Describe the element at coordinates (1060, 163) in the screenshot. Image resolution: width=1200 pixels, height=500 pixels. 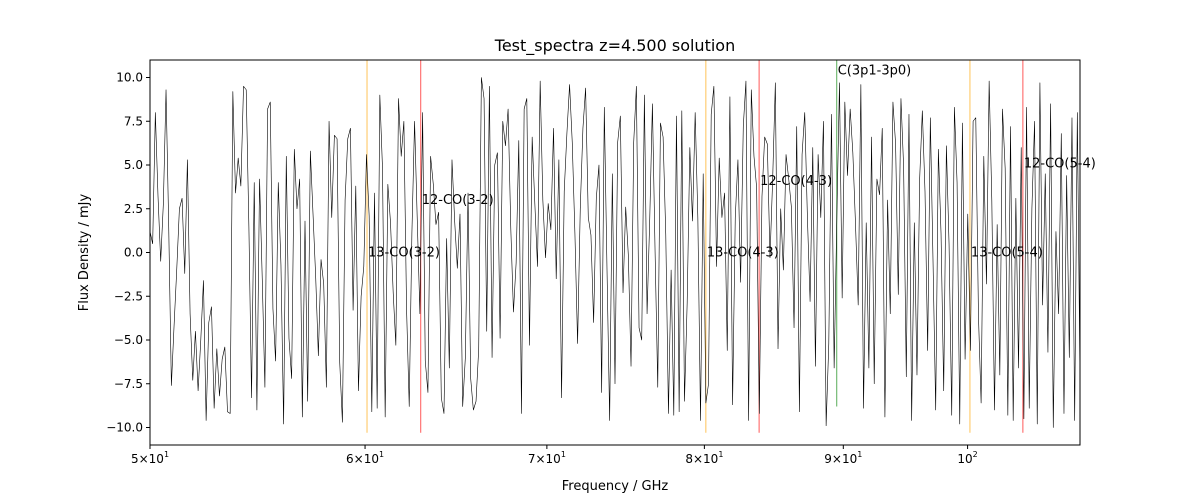
I see `line-label-6: 12-CO(5-4)` at that location.